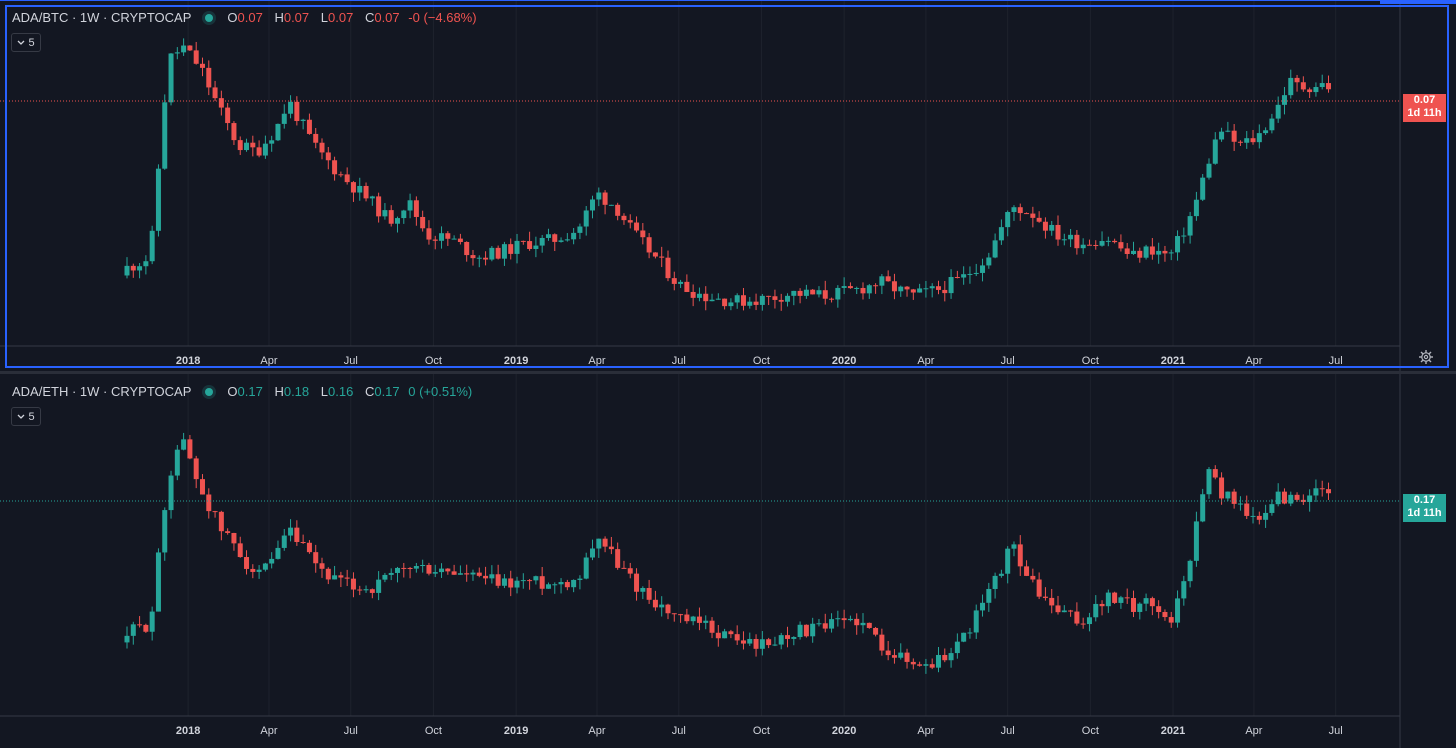 The width and height of the screenshot is (1456, 748). What do you see at coordinates (26, 416) in the screenshot?
I see `collapse-indicators-button: 5` at bounding box center [26, 416].